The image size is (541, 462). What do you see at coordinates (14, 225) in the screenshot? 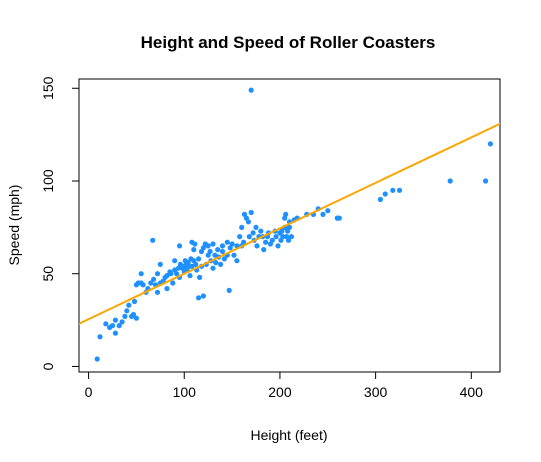
I see `y-axis-label: Speed (mph)` at bounding box center [14, 225].